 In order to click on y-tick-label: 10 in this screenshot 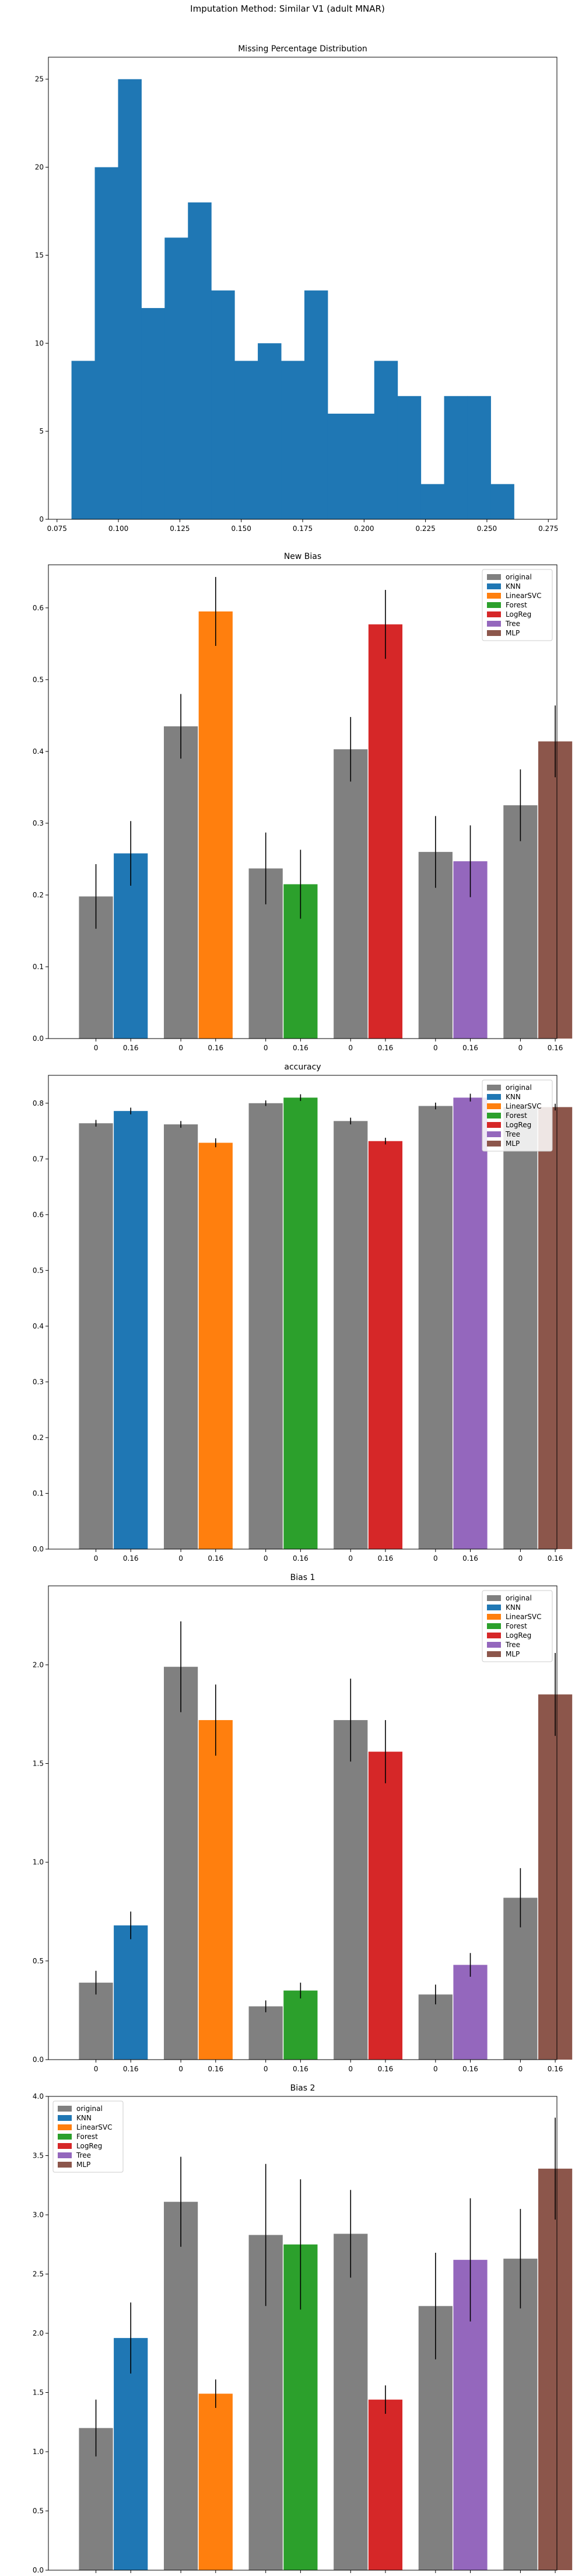, I will do `click(39, 343)`.